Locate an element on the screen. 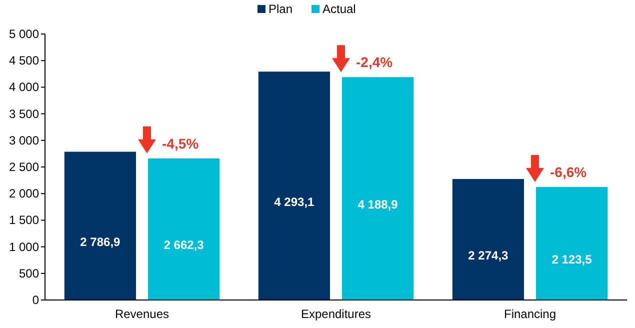  annotation: -2,4% is located at coordinates (375, 62).